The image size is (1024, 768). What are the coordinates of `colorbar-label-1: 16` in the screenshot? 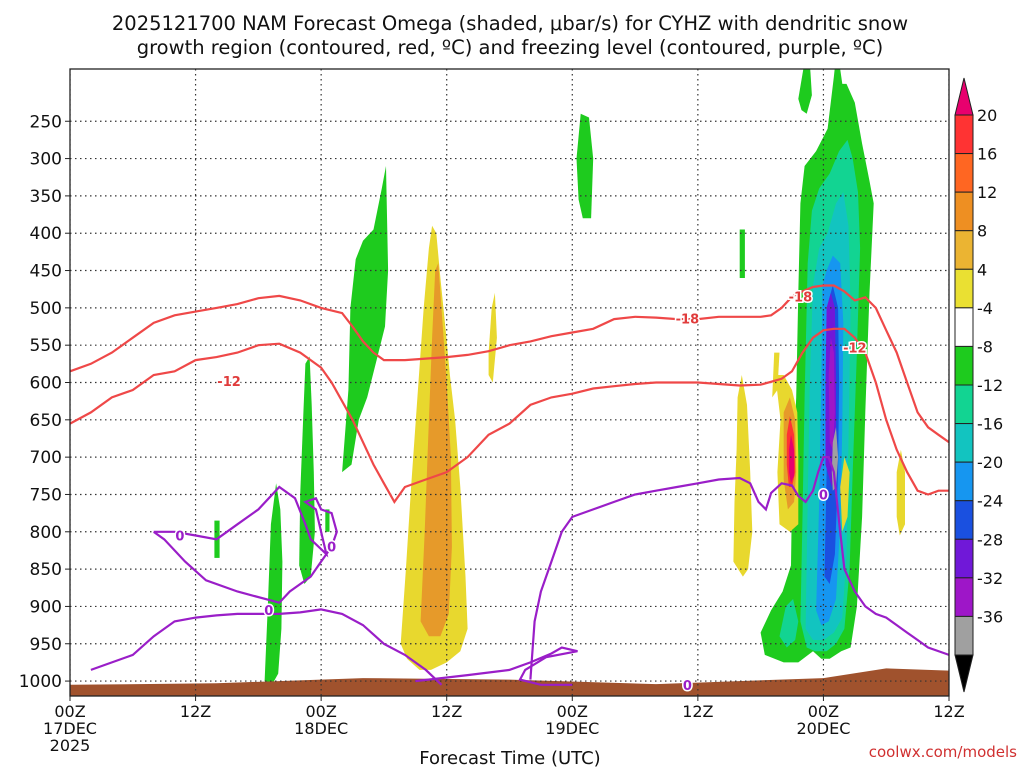 It's located at (987, 154).